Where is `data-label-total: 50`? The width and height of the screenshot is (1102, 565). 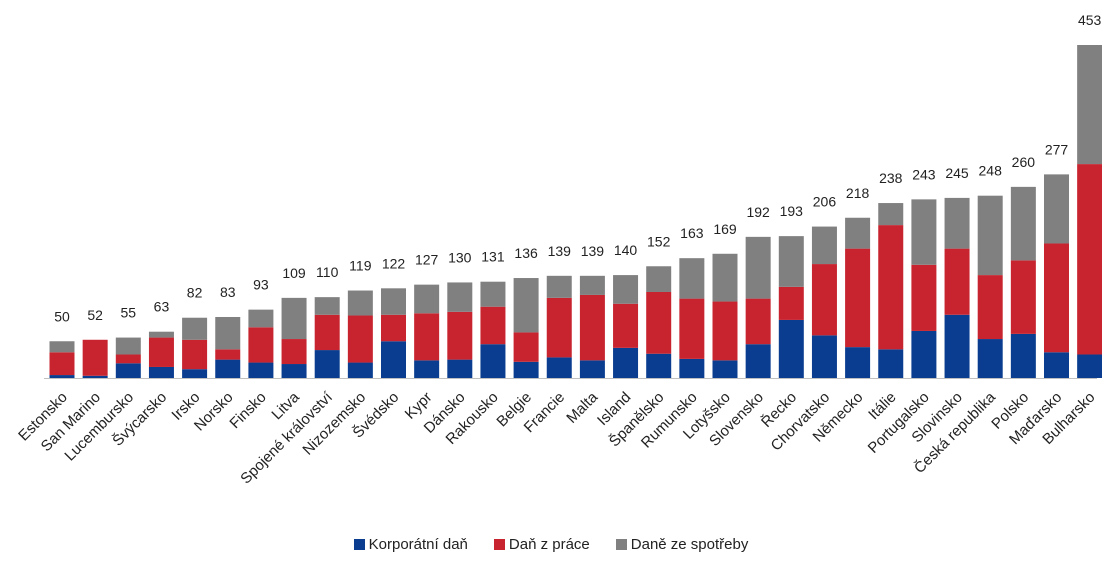
data-label-total: 50 is located at coordinates (62, 316).